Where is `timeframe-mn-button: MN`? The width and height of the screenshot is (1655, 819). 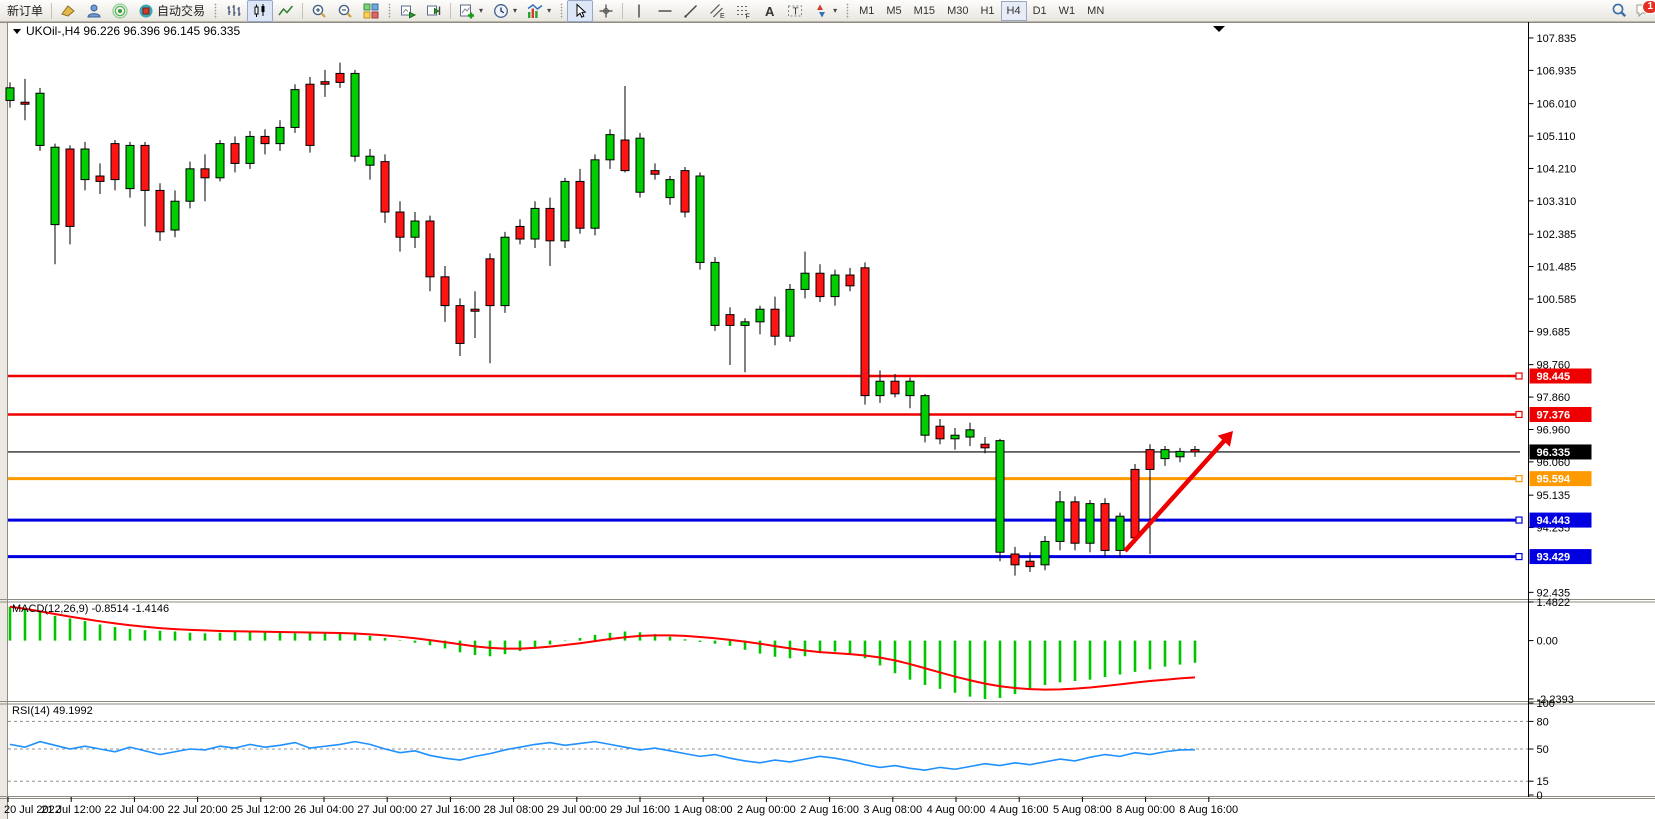
timeframe-mn-button: MN is located at coordinates (1096, 10).